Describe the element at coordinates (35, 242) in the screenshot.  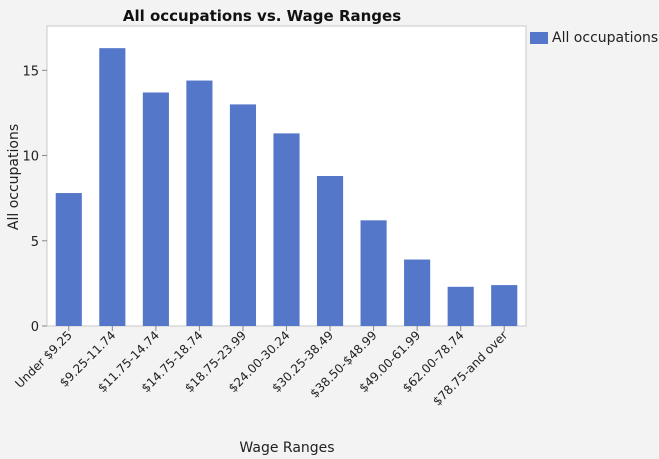
I see `y-tick-label: 5` at that location.